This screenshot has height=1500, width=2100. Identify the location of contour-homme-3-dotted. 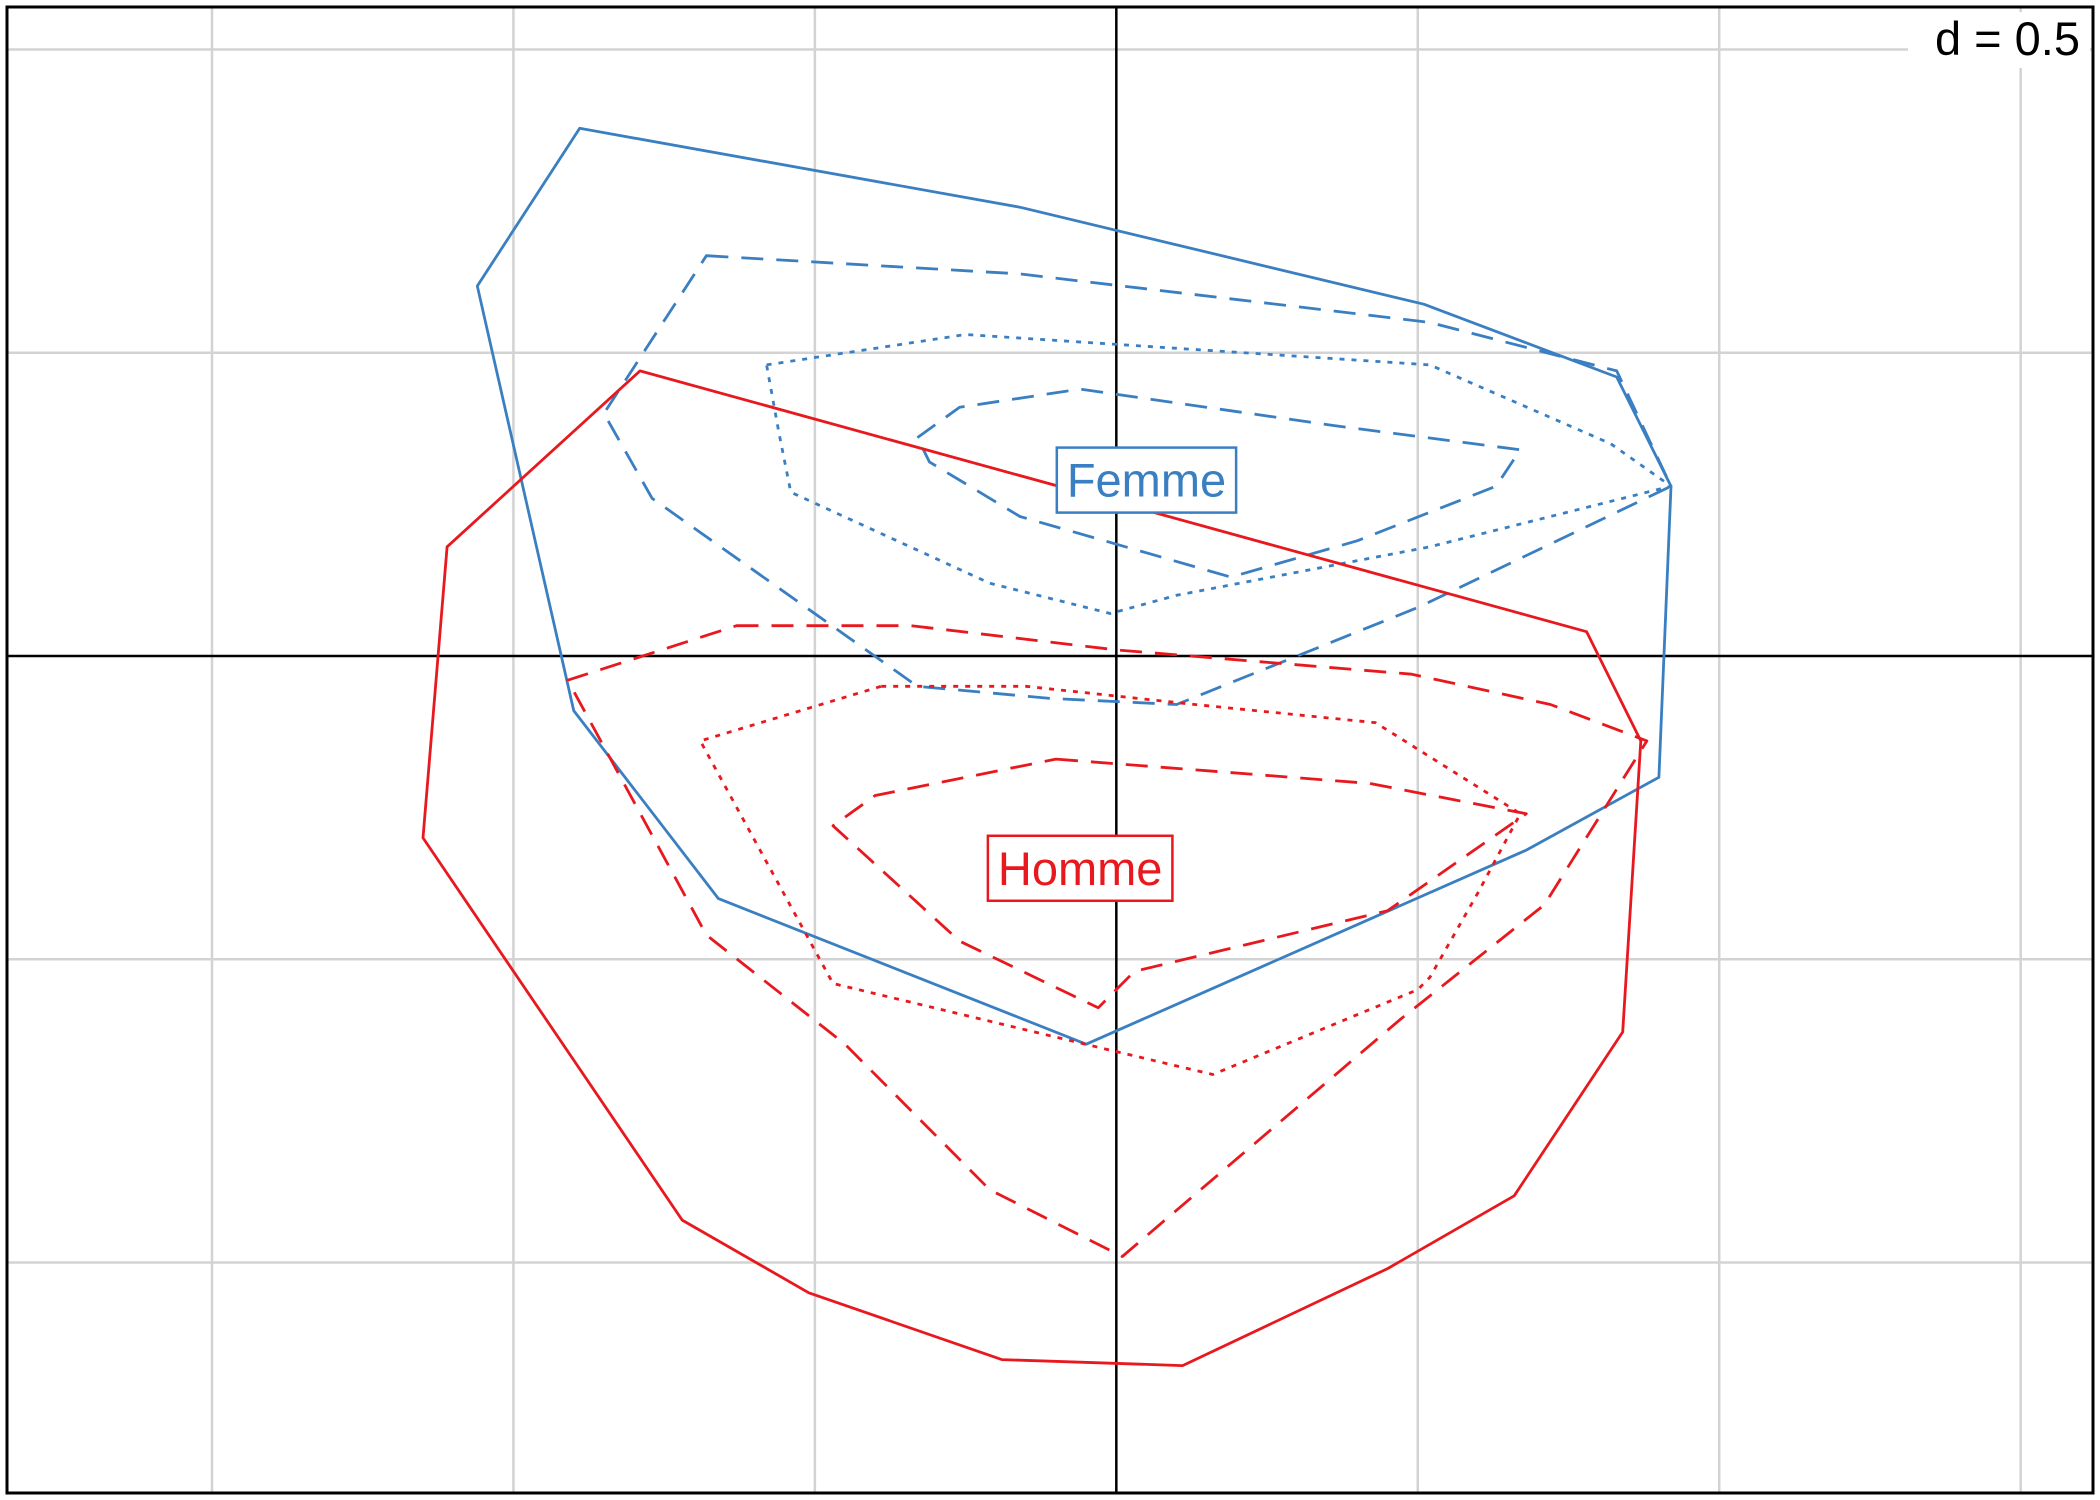
(1110, 880).